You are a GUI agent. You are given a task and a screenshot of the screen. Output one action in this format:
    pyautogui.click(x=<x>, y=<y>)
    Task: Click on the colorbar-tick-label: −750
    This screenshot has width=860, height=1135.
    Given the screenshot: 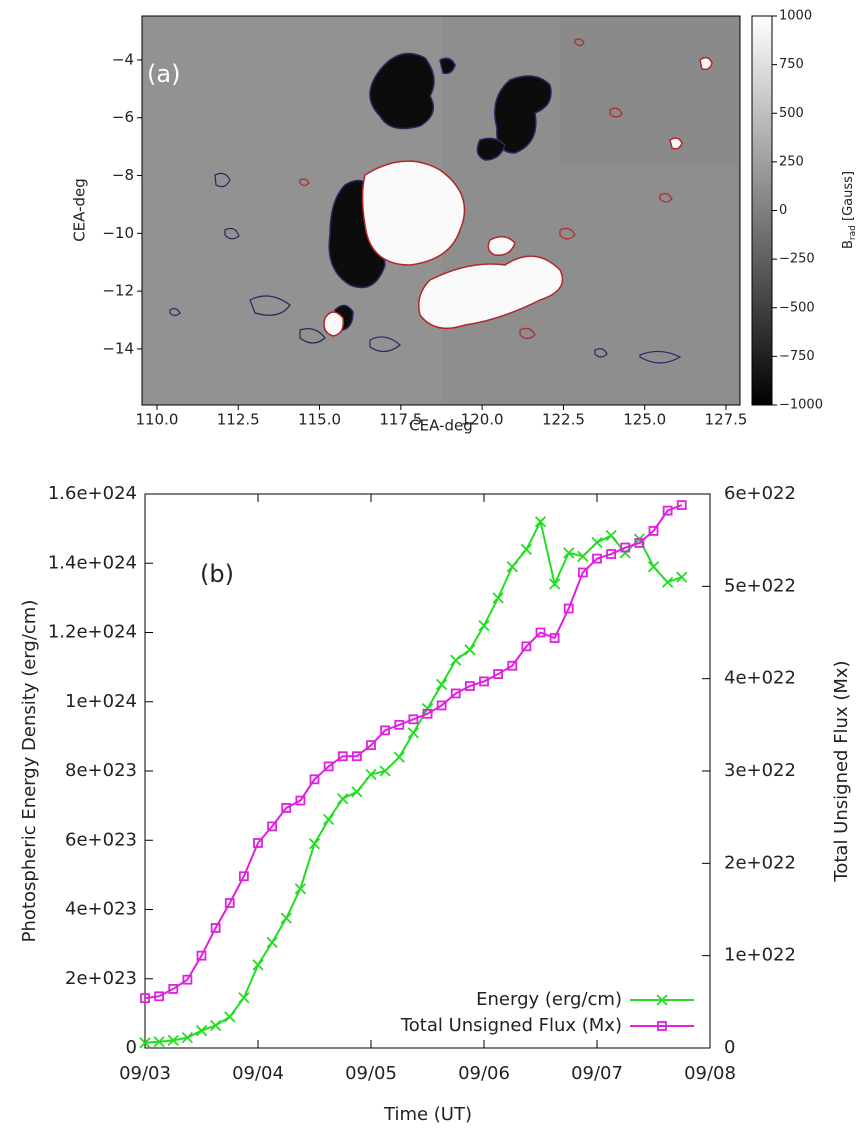 What is the action you would take?
    pyautogui.click(x=797, y=356)
    